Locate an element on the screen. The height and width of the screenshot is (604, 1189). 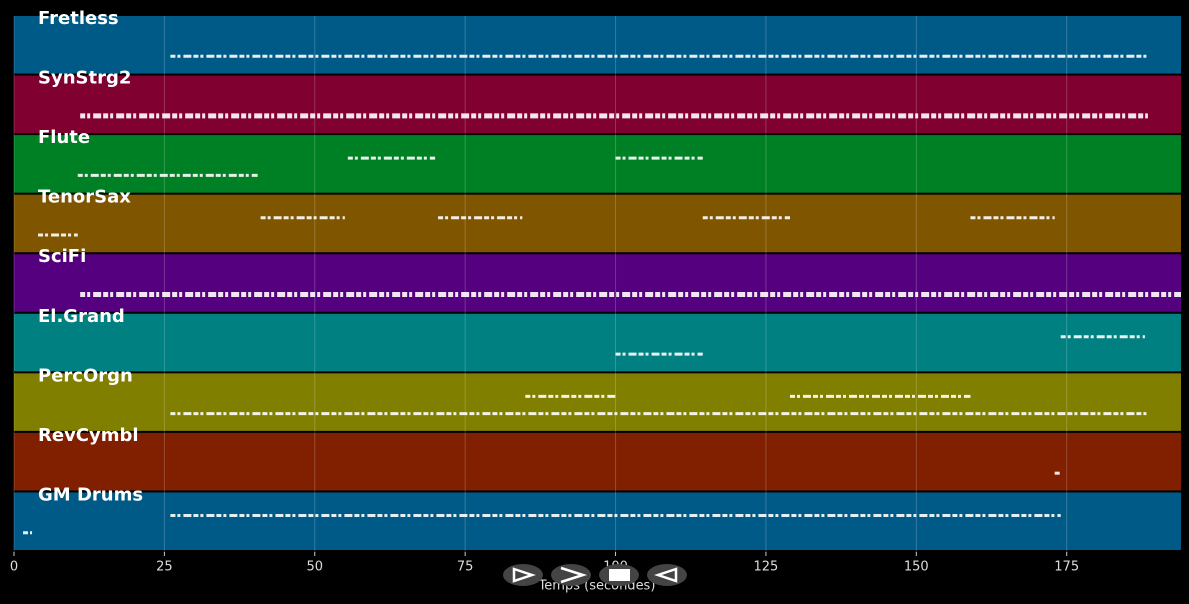
x-tick-label: 25 is located at coordinates (164, 567).